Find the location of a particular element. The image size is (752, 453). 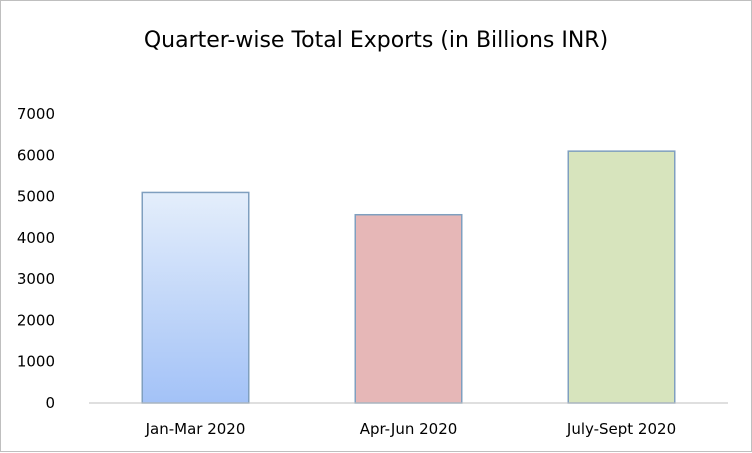

y-tick-label: 2000 is located at coordinates (36, 320).